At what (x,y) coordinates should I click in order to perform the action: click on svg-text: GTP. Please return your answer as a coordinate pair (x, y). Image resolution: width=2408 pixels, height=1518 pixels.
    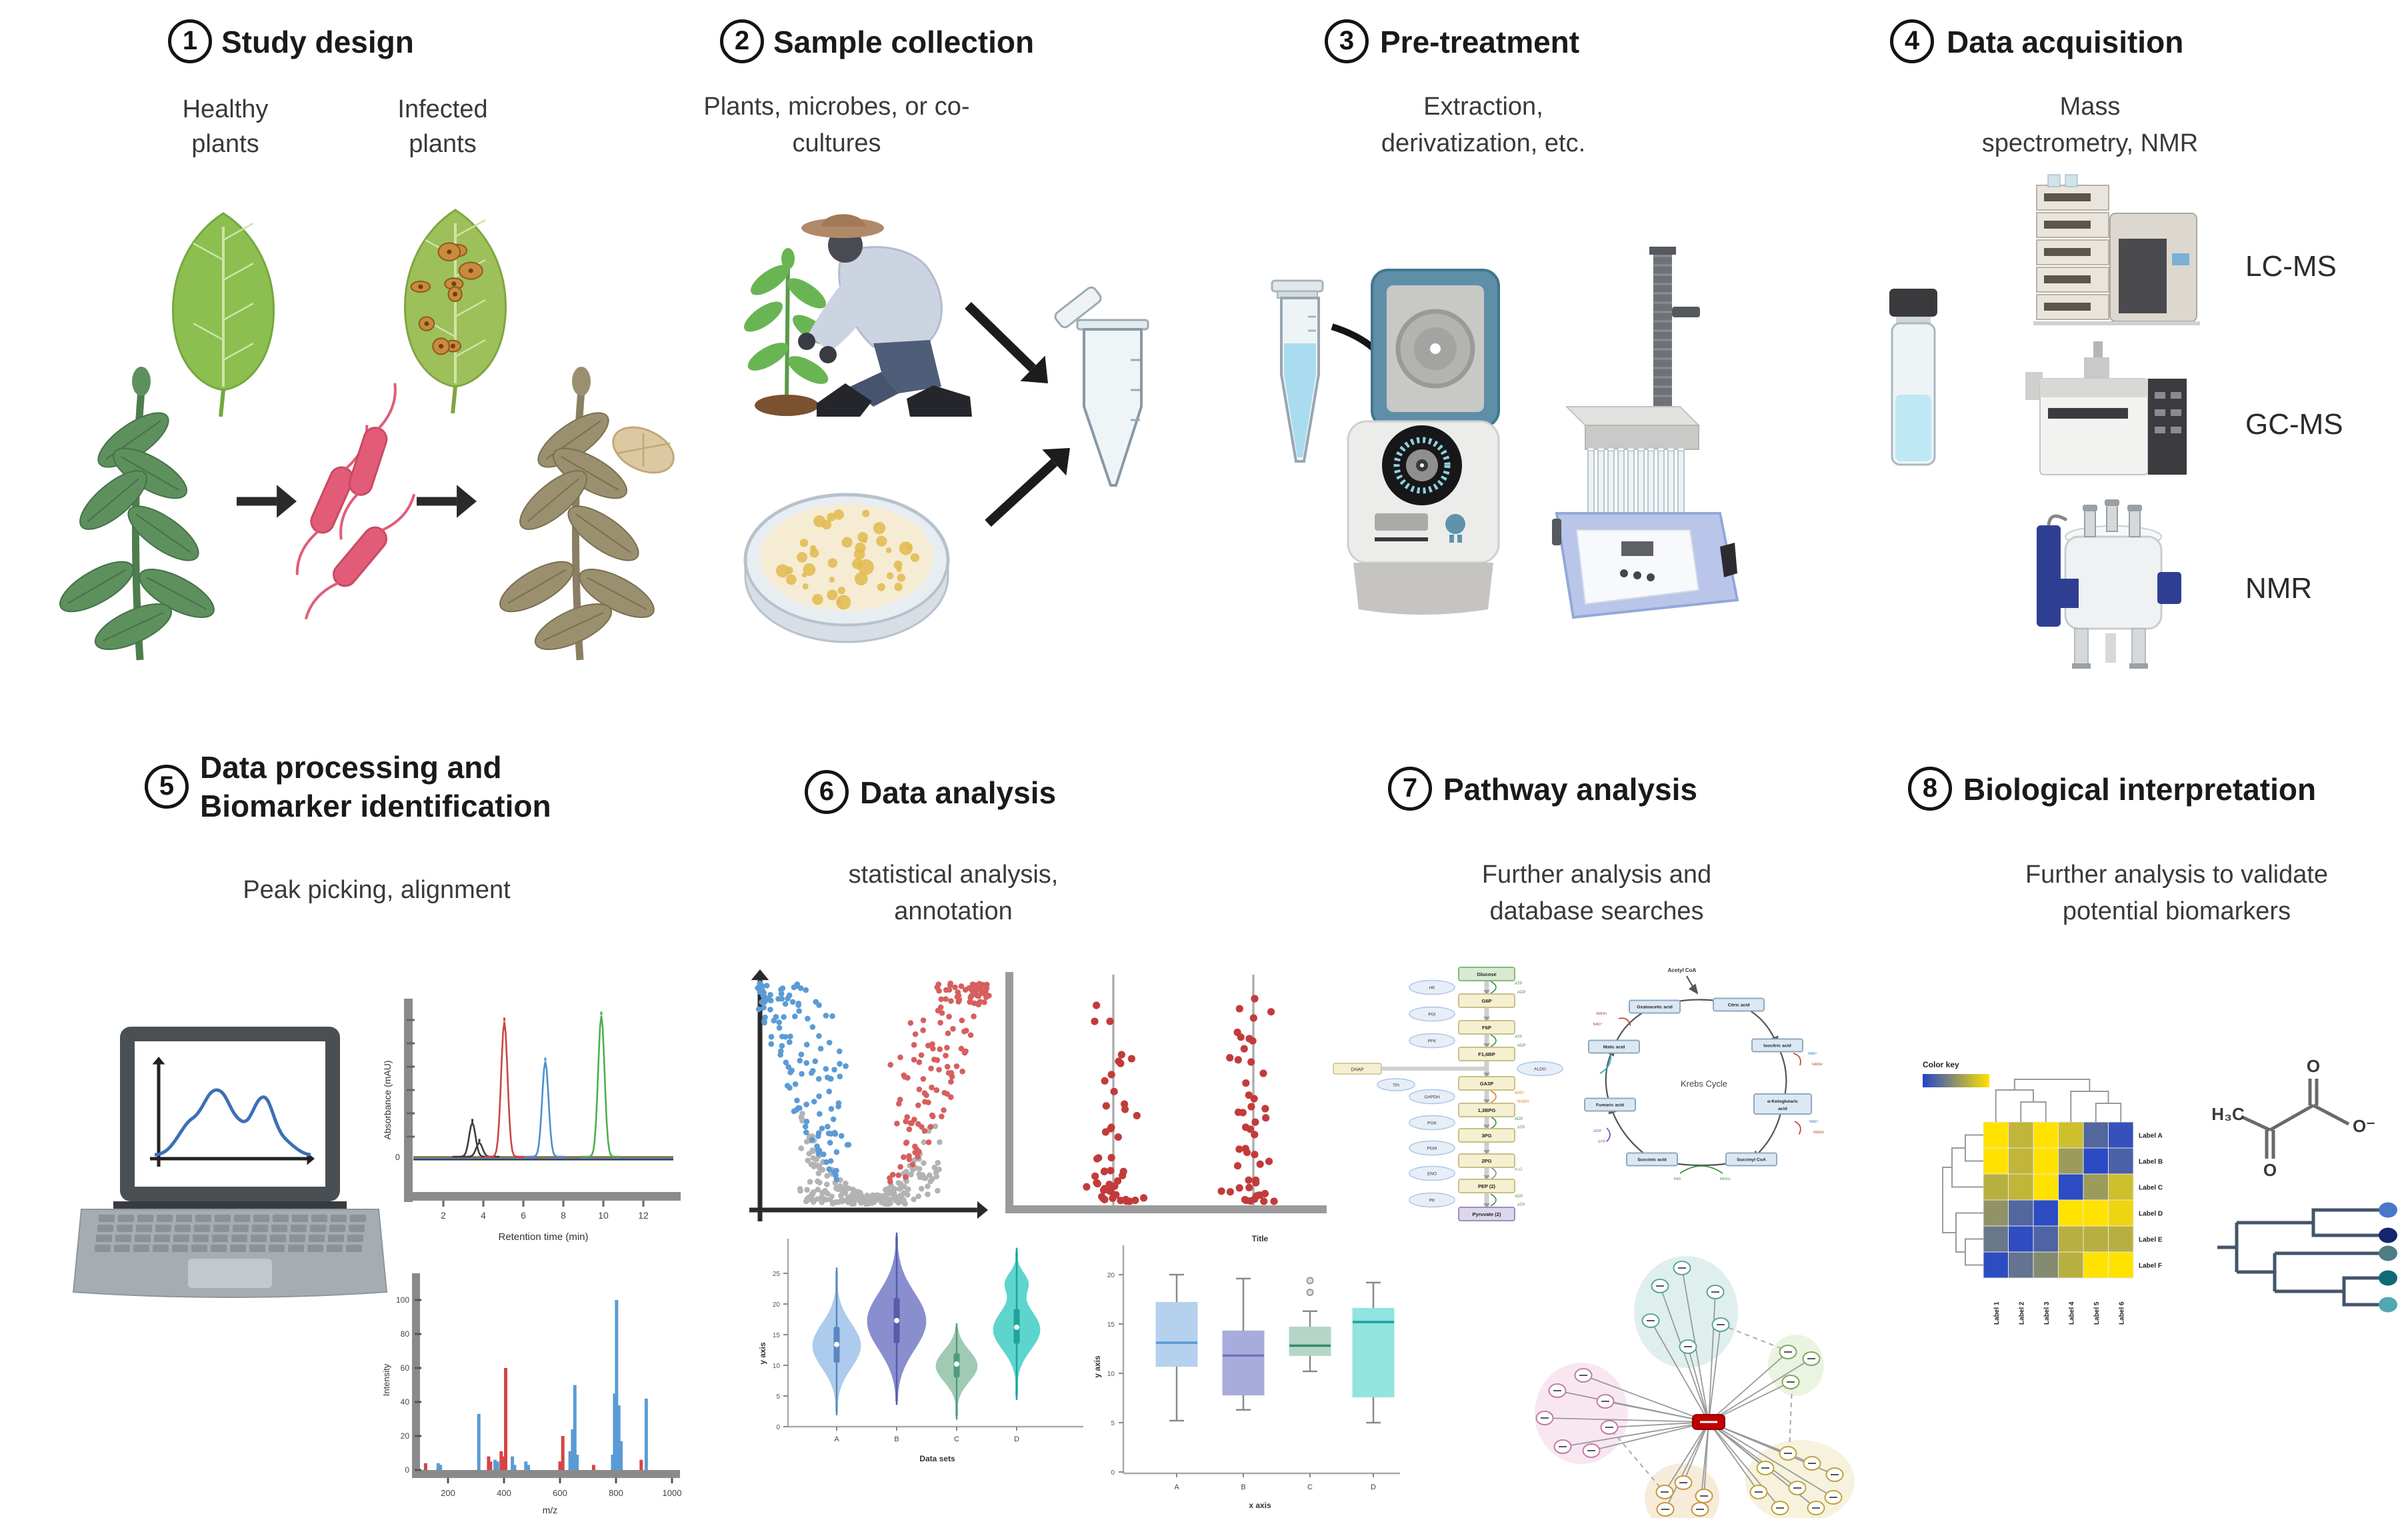
    Looking at the image, I should click on (1602, 1142).